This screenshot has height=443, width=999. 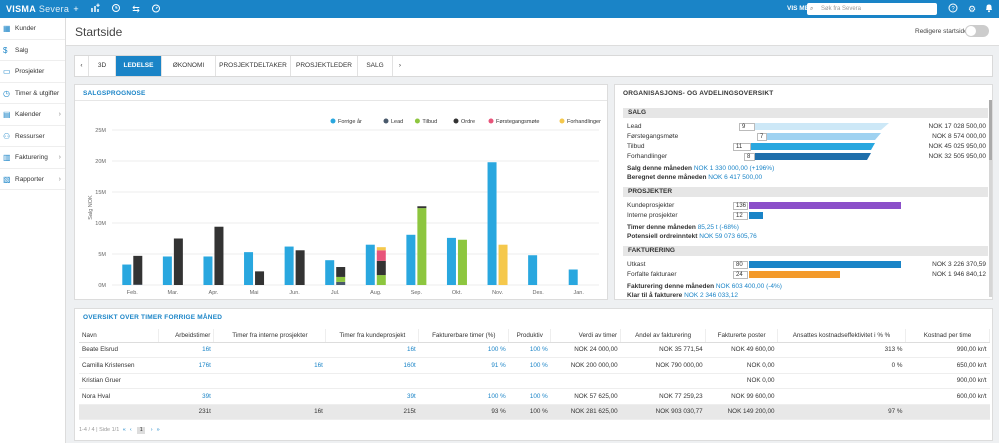 I want to click on tab-scroll-right: ›, so click(x=400, y=66).